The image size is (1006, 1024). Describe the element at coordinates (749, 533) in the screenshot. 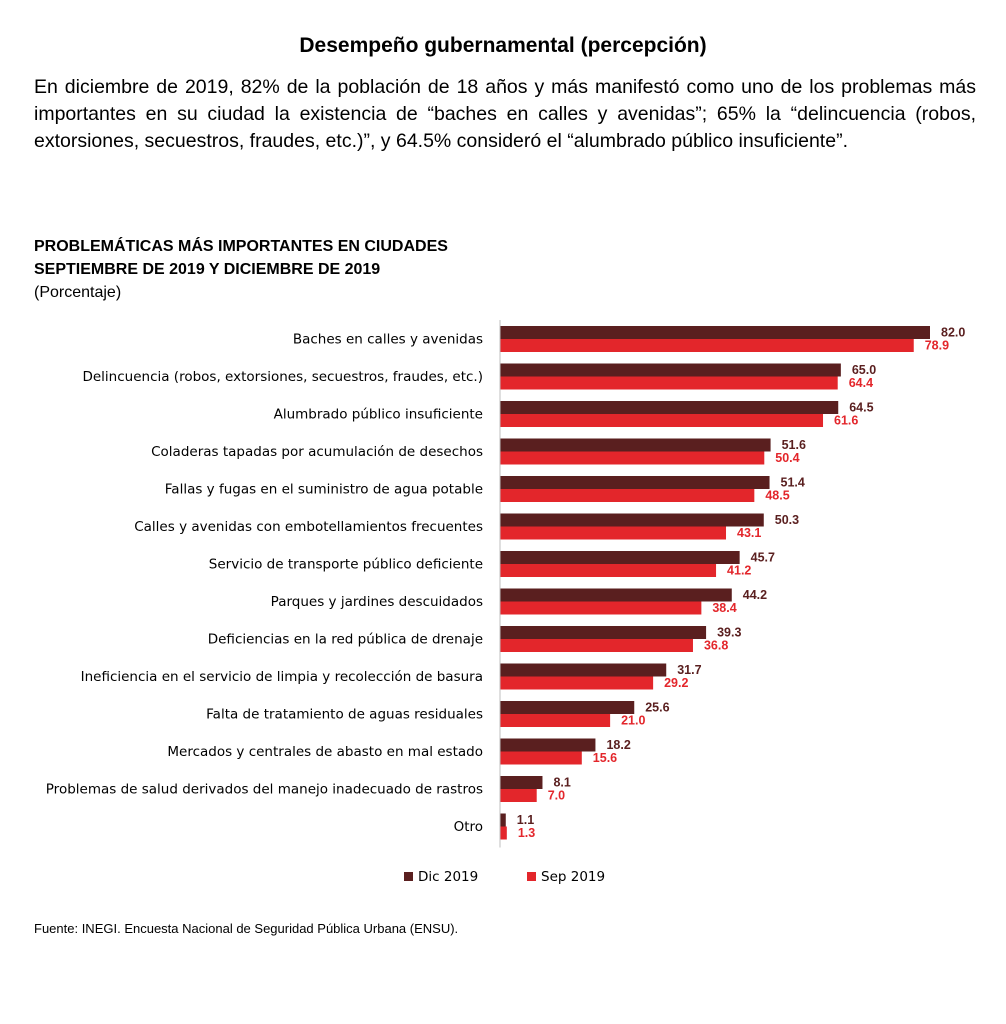

I see `data-label: 43.1` at that location.